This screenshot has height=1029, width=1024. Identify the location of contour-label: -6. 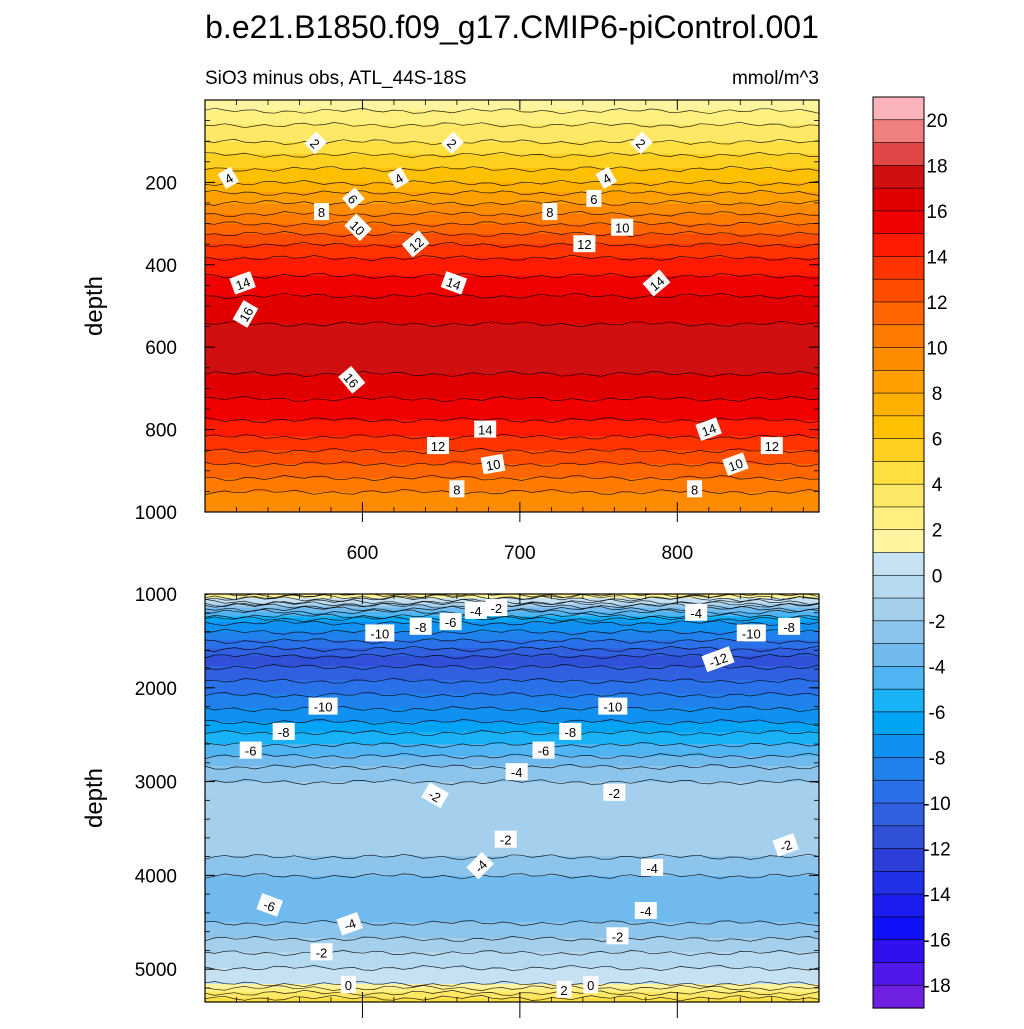
(543, 750).